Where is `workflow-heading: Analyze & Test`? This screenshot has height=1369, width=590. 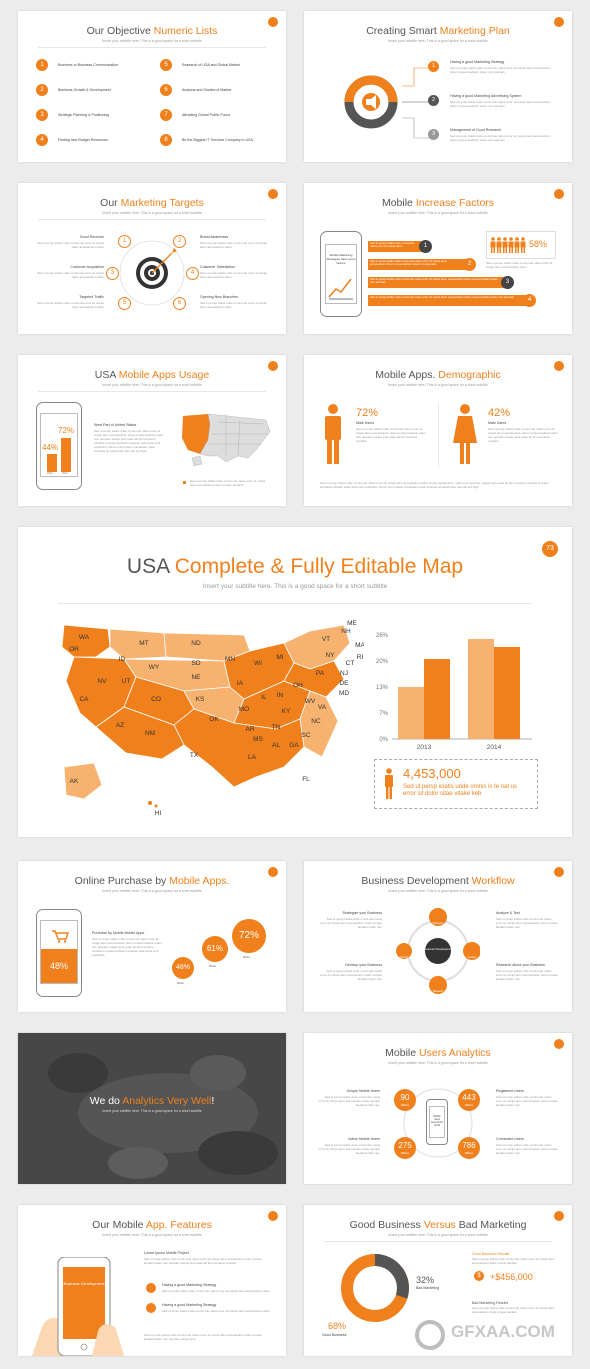 workflow-heading: Analyze & Test is located at coordinates (508, 913).